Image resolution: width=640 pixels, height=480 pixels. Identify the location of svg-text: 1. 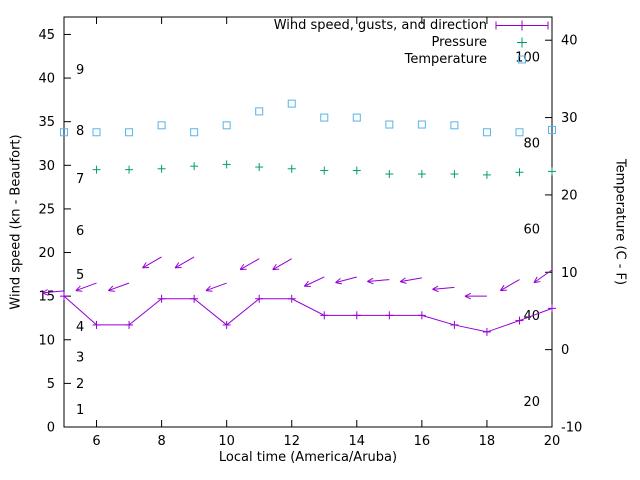
(80, 410).